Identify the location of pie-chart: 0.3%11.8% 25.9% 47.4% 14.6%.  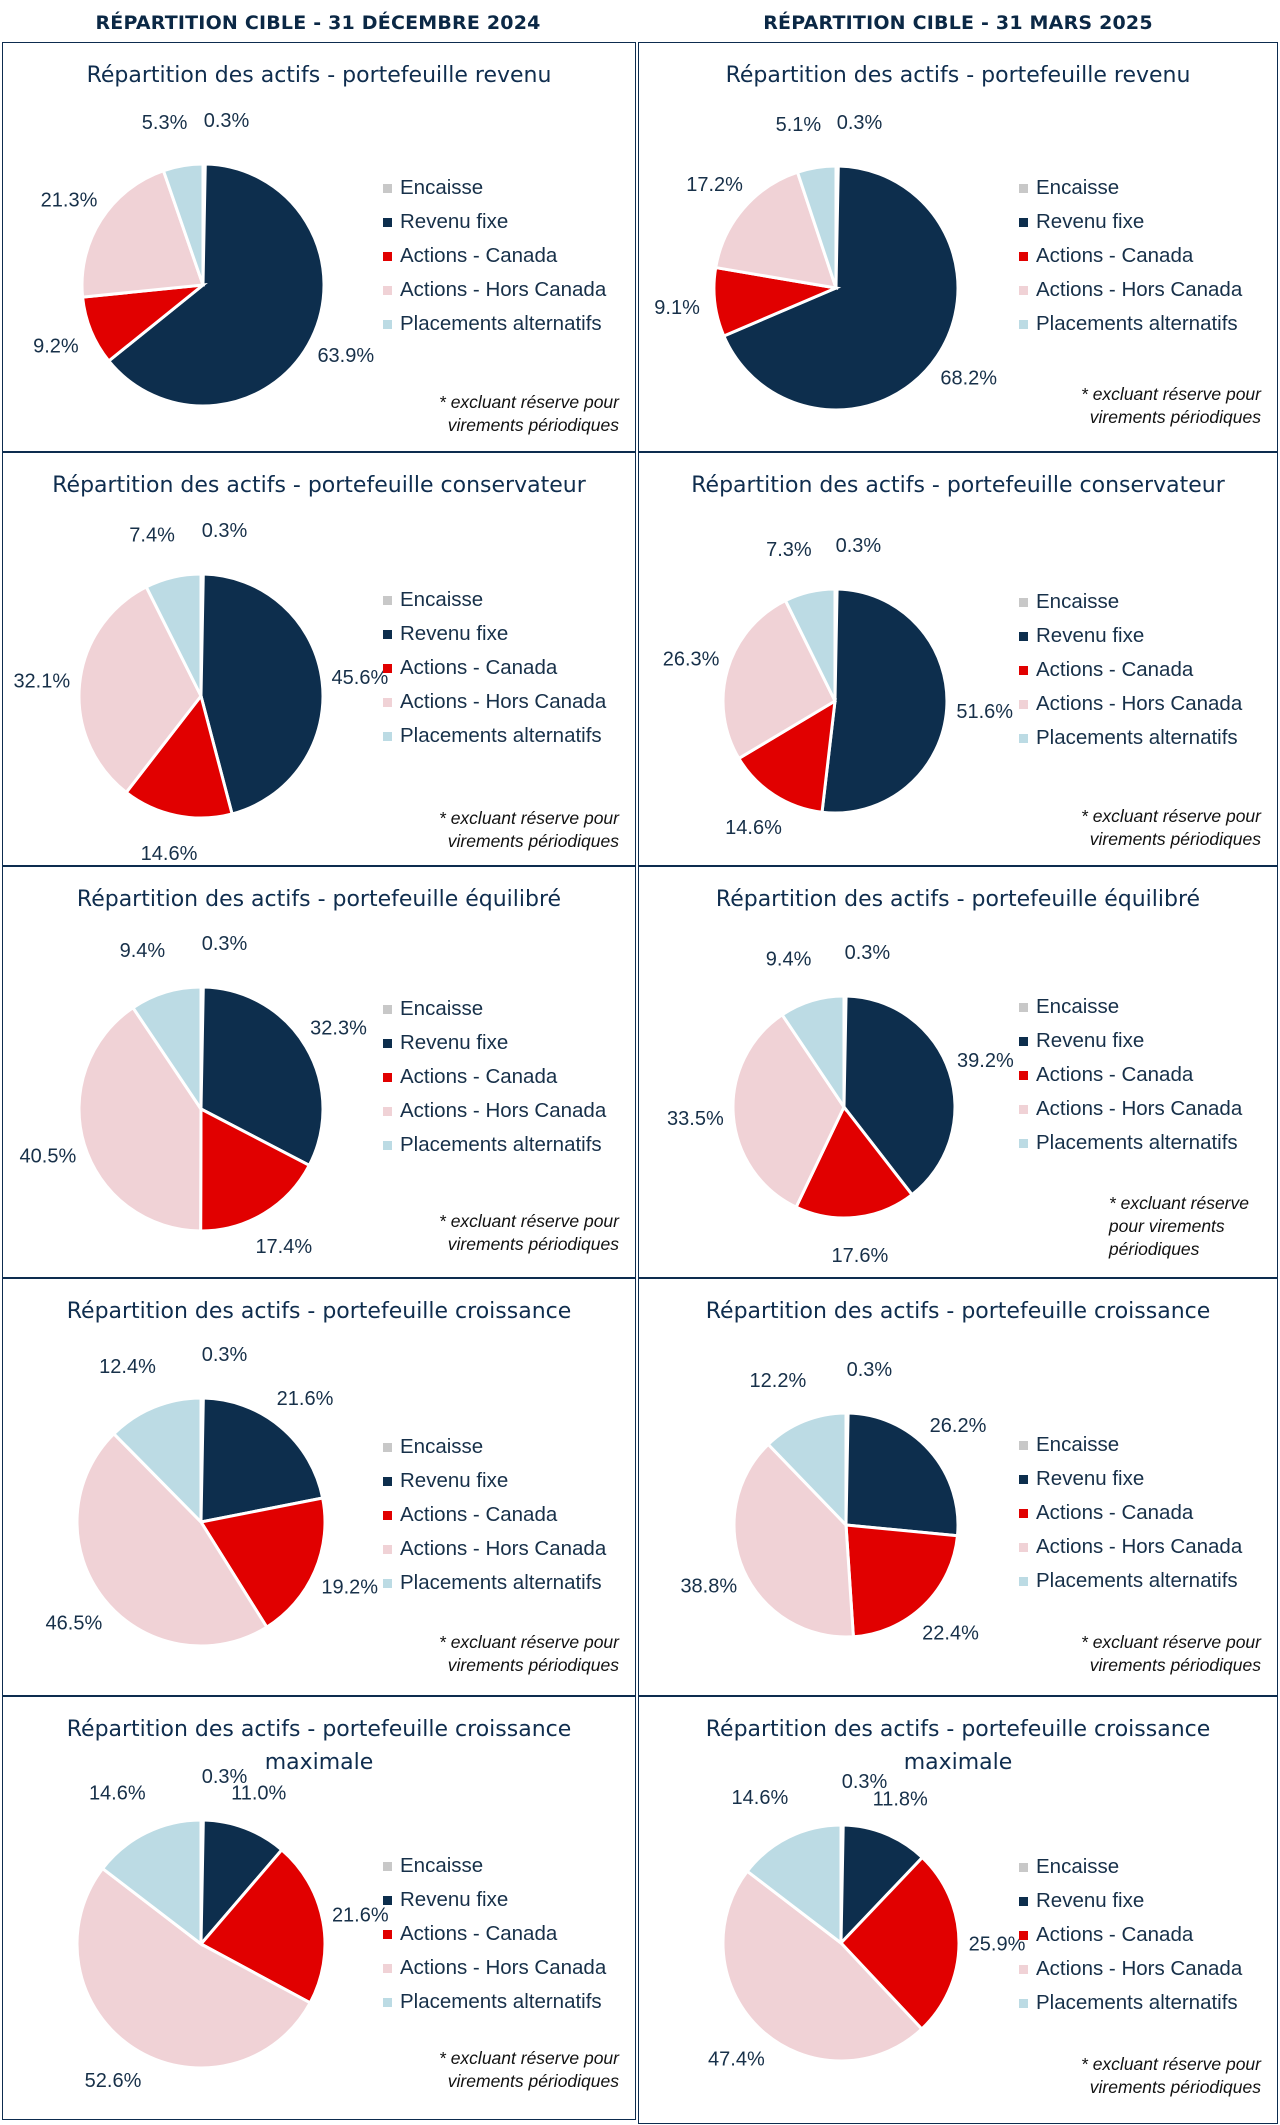
(867, 1921).